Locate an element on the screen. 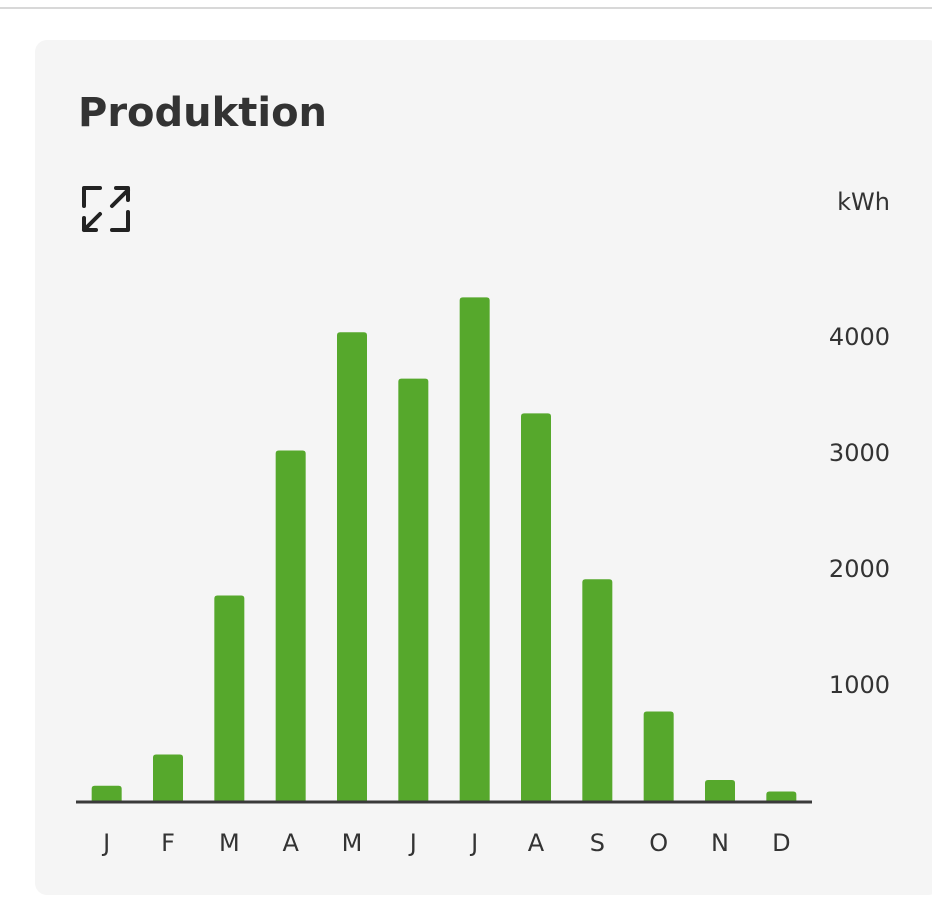  x-tick-label: S is located at coordinates (597, 843).